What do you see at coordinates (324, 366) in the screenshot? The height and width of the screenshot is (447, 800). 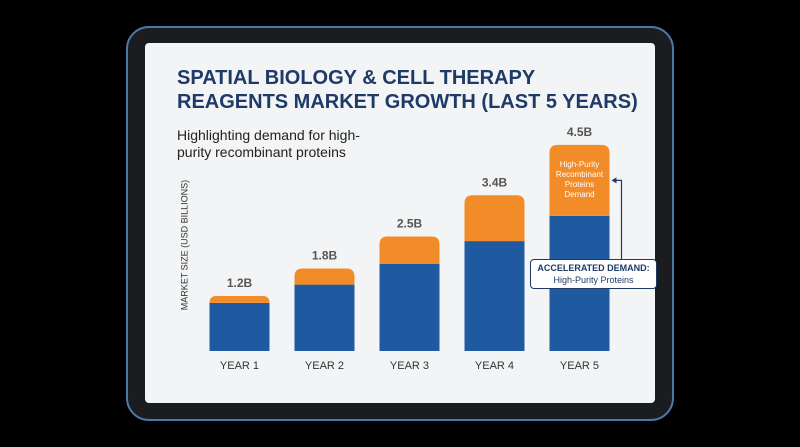 I see `x-tick-label: YEAR 2` at bounding box center [324, 366].